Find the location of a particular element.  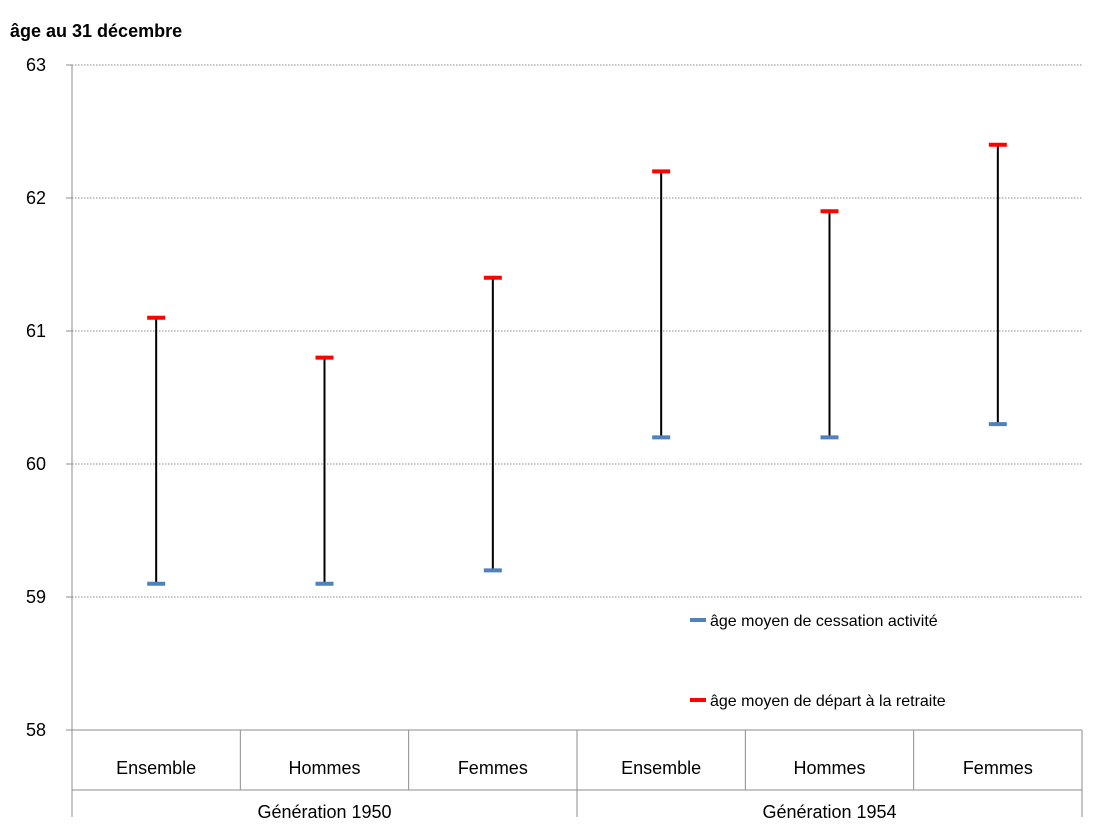

legend-label-retraite: âge moyen de départ à la retraite is located at coordinates (828, 701).